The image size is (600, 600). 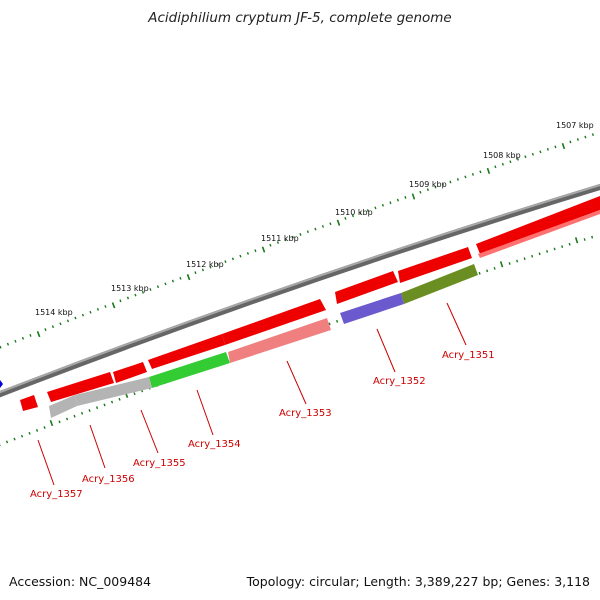 What do you see at coordinates (399, 381) in the screenshot?
I see `gene-label-acry-1352: Acry_1352` at bounding box center [399, 381].